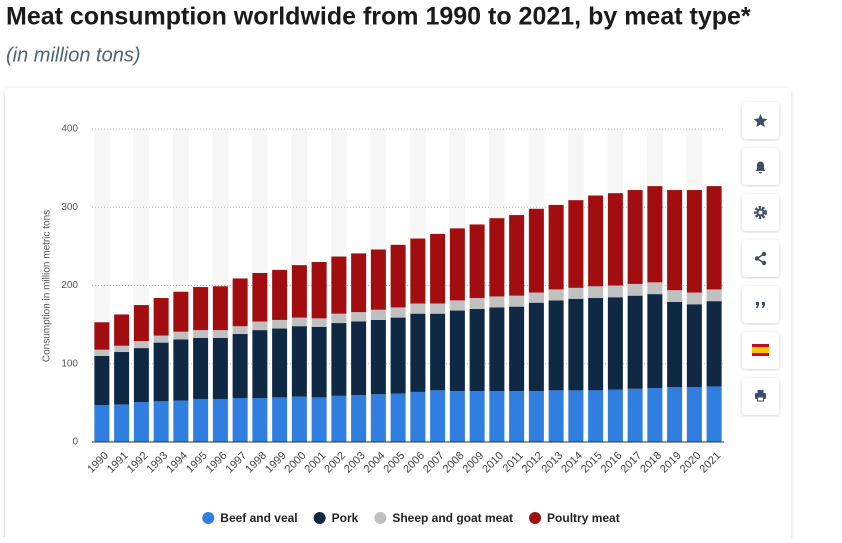  What do you see at coordinates (760, 304) in the screenshot?
I see `cite-button` at bounding box center [760, 304].